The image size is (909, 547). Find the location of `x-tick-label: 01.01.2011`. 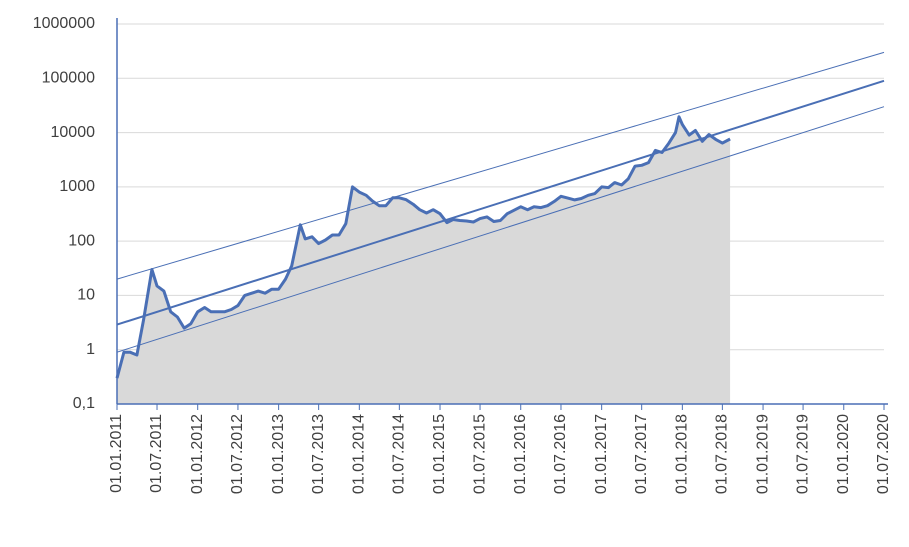

x-tick-label: 01.01.2011 is located at coordinates (116, 453).